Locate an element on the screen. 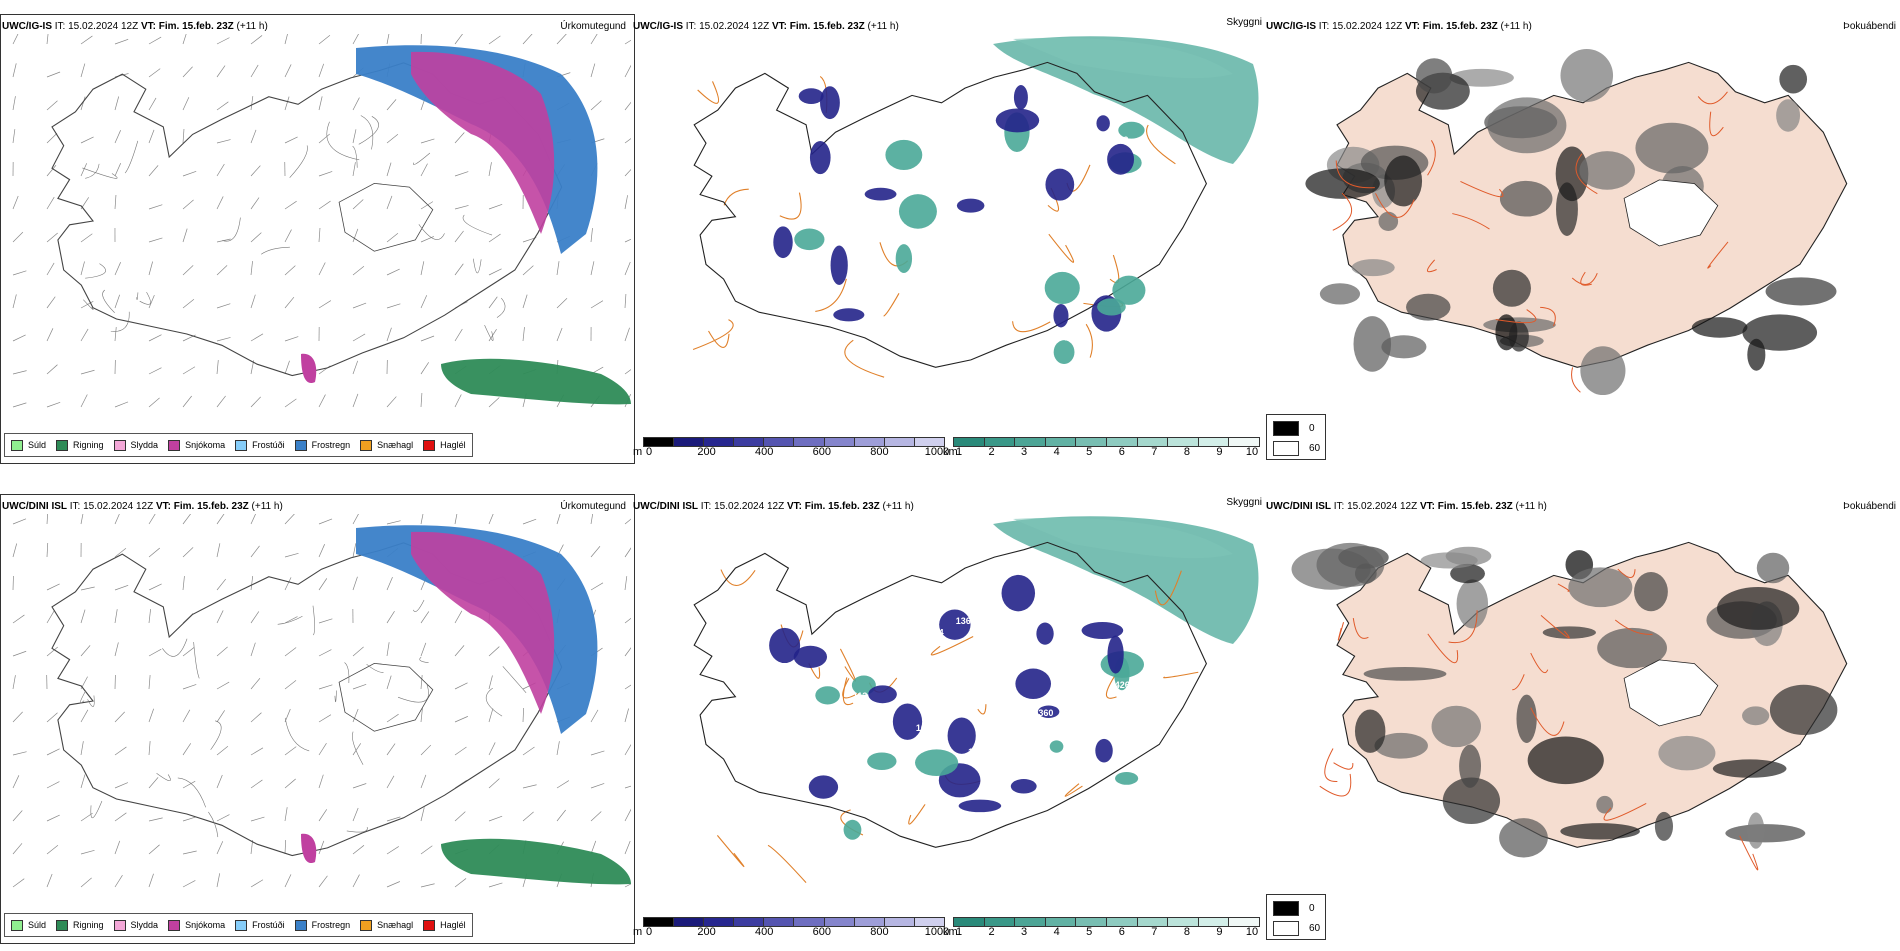 Image resolution: width=1900 pixels, height=951 pixels. cloud-base-value: 98 is located at coordinates (854, 153).